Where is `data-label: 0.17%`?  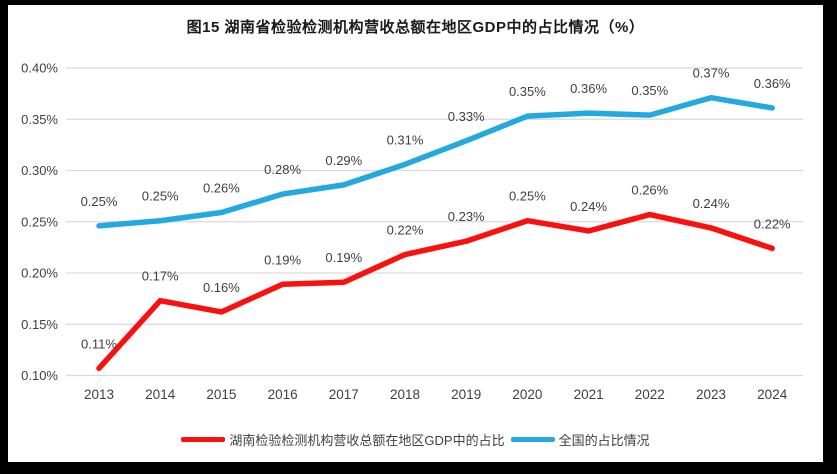 data-label: 0.17% is located at coordinates (160, 276).